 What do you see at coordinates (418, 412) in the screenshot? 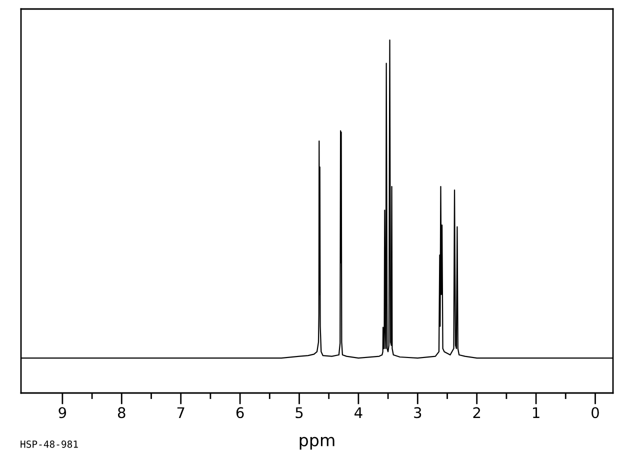
I see `x-tick-label: 3` at bounding box center [418, 412].